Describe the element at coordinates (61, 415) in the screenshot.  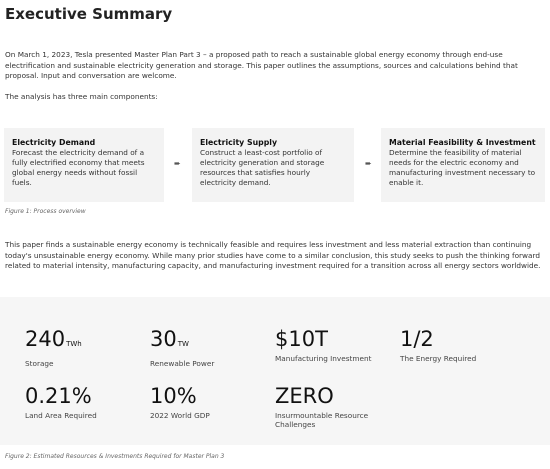
I see `stat-label: Land Area Required` at that location.